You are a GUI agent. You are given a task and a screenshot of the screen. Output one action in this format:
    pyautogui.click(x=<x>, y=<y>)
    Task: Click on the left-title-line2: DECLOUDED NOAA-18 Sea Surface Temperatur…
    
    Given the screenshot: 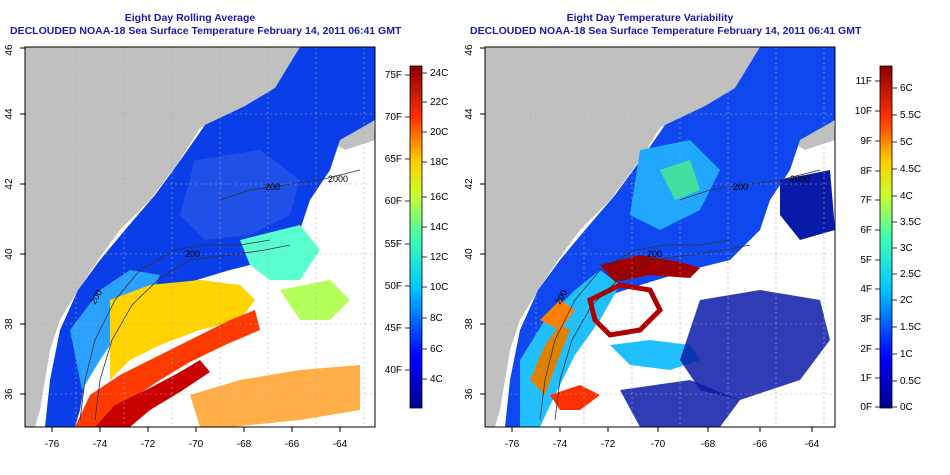 What is the action you would take?
    pyautogui.click(x=206, y=31)
    